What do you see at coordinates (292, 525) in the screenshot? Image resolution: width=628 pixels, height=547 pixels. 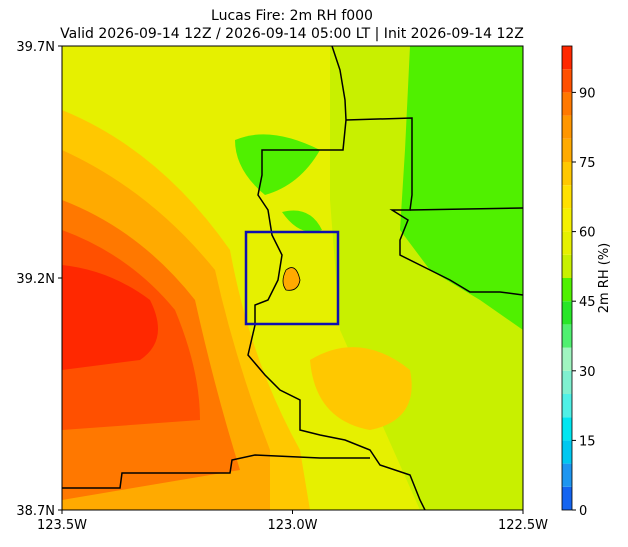 I see `x-tick-label: 123.0W` at bounding box center [292, 525].